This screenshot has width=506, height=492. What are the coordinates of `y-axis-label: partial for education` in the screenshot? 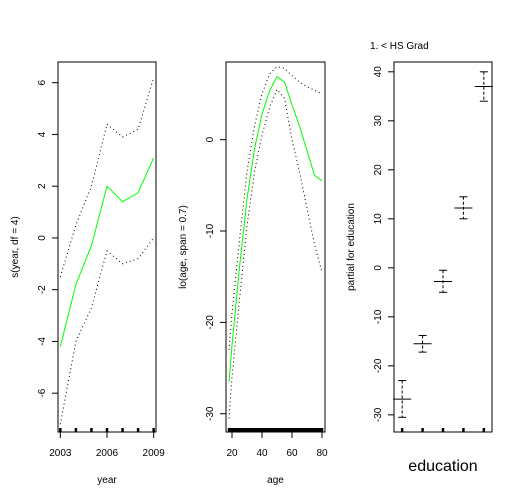 It's located at (351, 247).